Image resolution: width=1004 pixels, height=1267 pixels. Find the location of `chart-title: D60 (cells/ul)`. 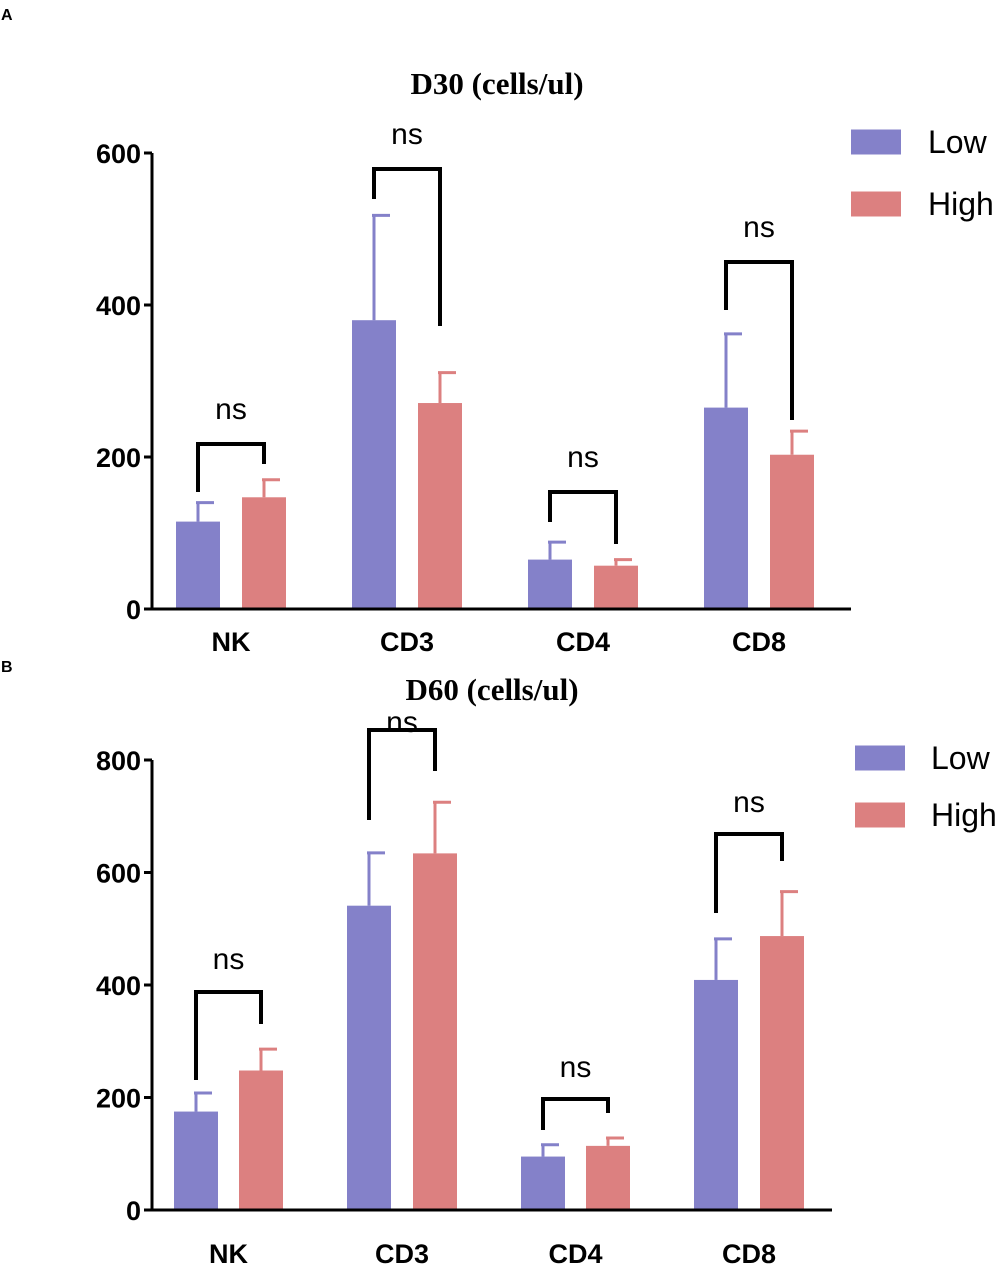

chart-title: D60 (cells/ul) is located at coordinates (491, 689).